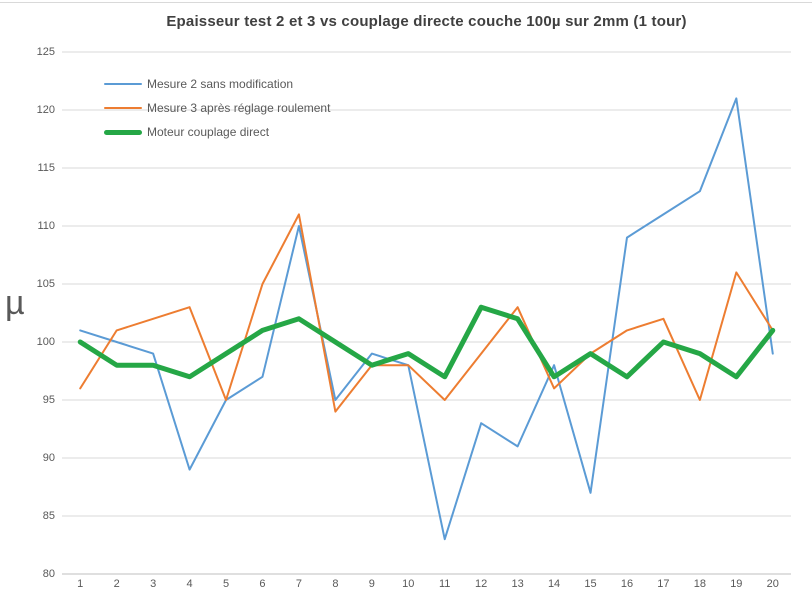 This screenshot has width=812, height=609. What do you see at coordinates (262, 584) in the screenshot?
I see `x-tick-label-6: 6` at bounding box center [262, 584].